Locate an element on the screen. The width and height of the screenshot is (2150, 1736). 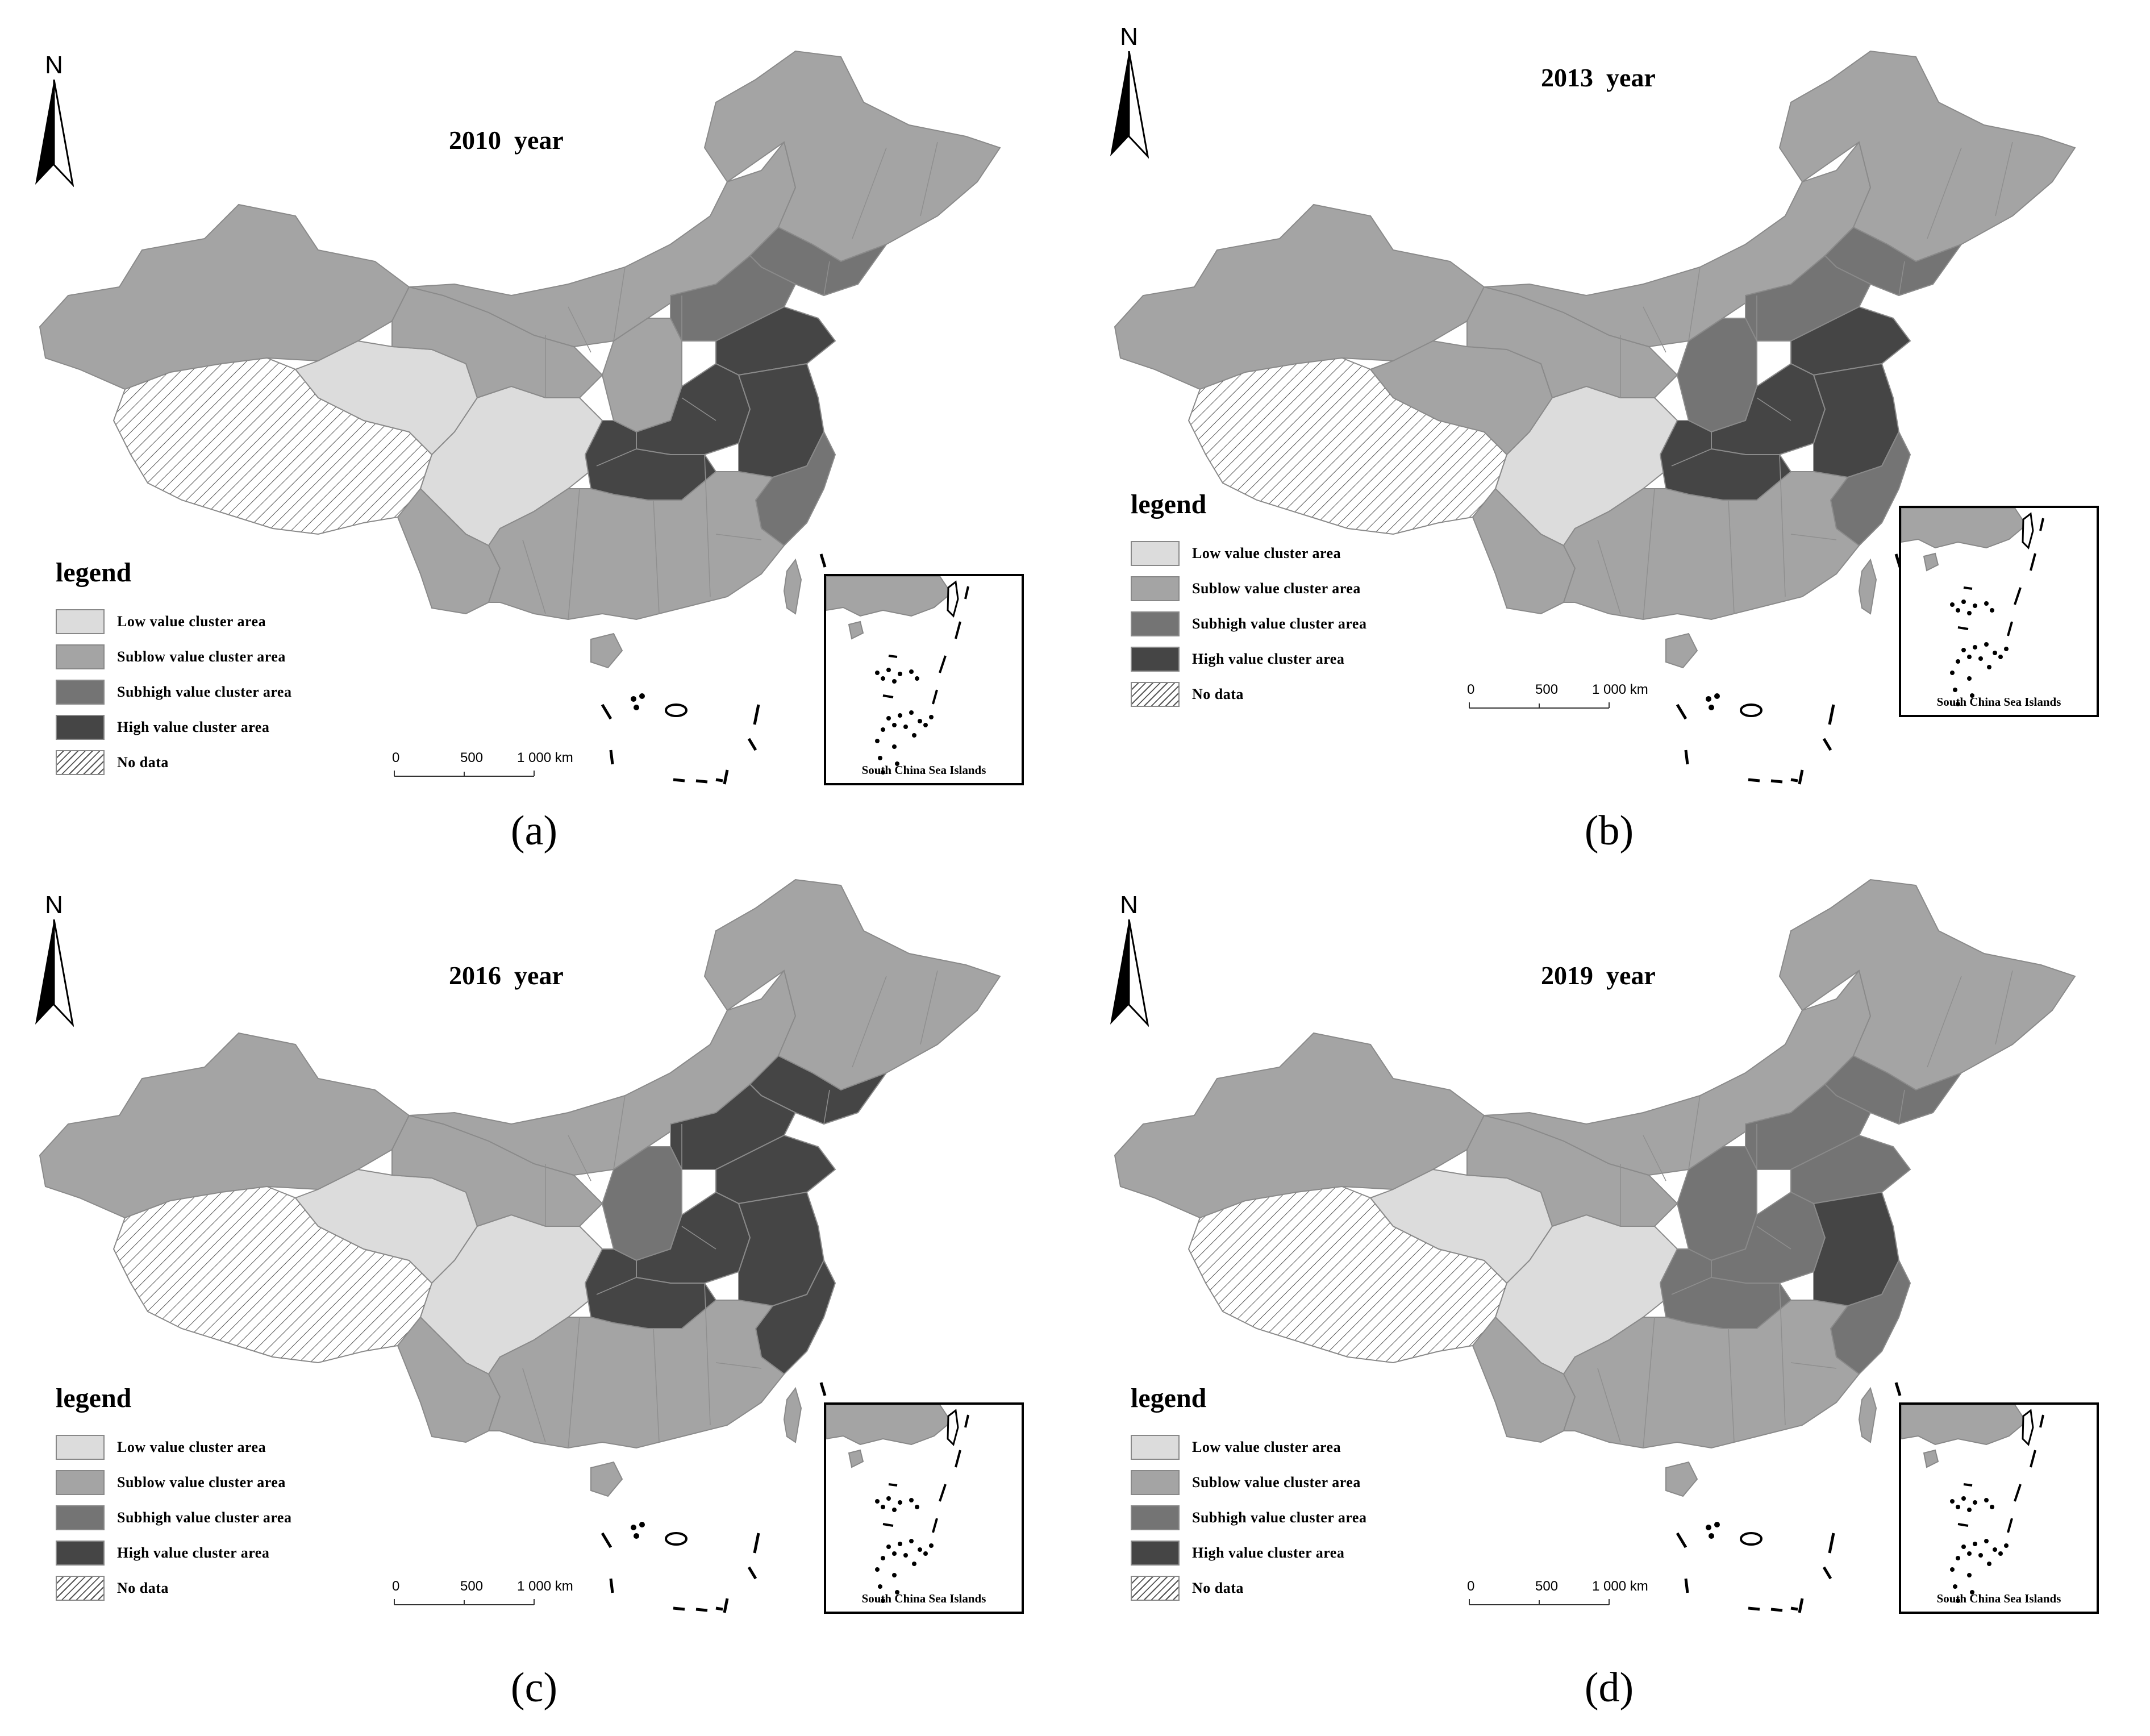
inset-caption: South China Sea Islands is located at coordinates (1999, 702).